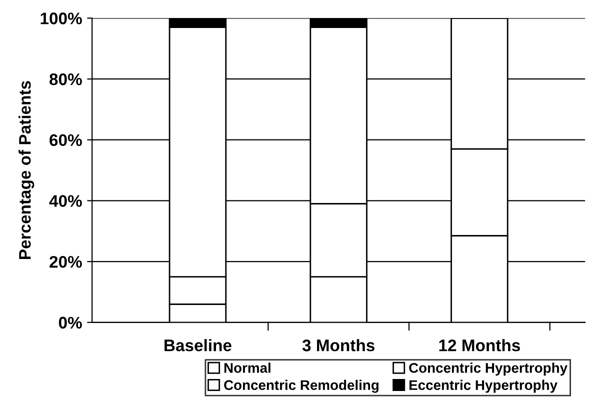  I want to click on y-tick-label: 40%, so click(65, 201).